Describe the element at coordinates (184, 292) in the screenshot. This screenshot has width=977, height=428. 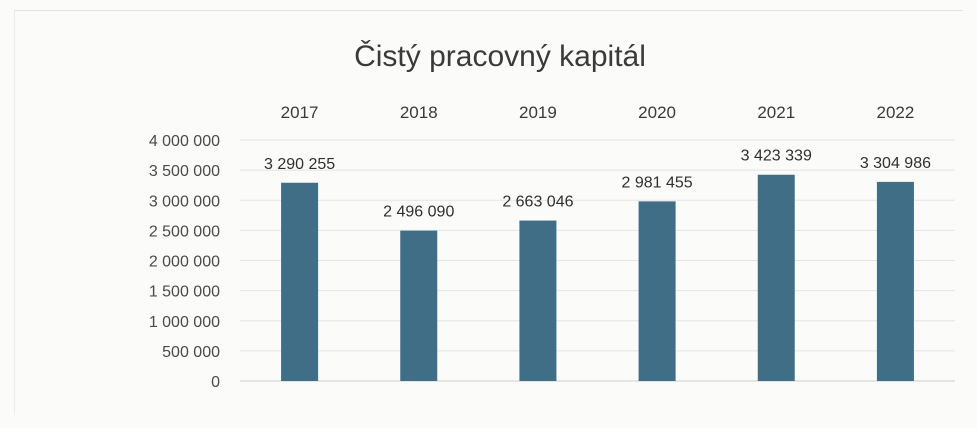
I see `y-tick-label: 1 500 000` at that location.